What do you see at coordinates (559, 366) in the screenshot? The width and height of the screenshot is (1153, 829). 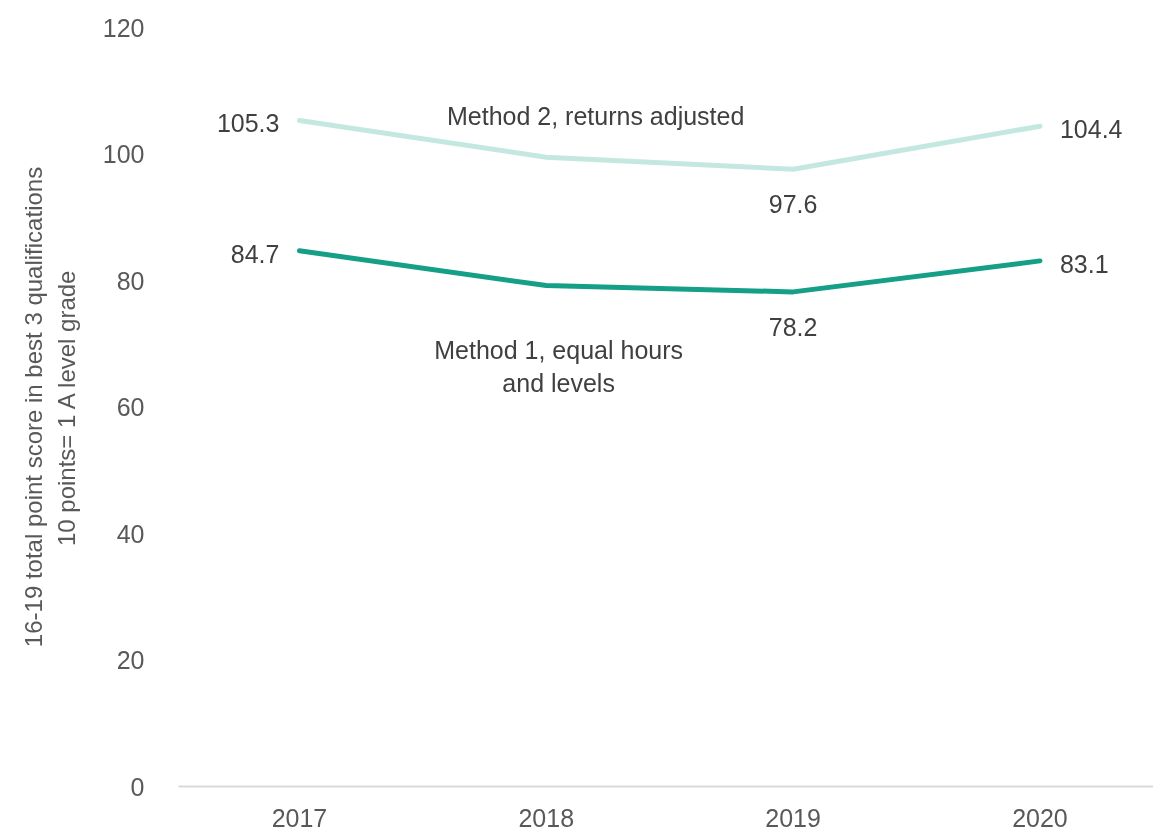 I see `series-label: Method 1, equal hours and levels` at bounding box center [559, 366].